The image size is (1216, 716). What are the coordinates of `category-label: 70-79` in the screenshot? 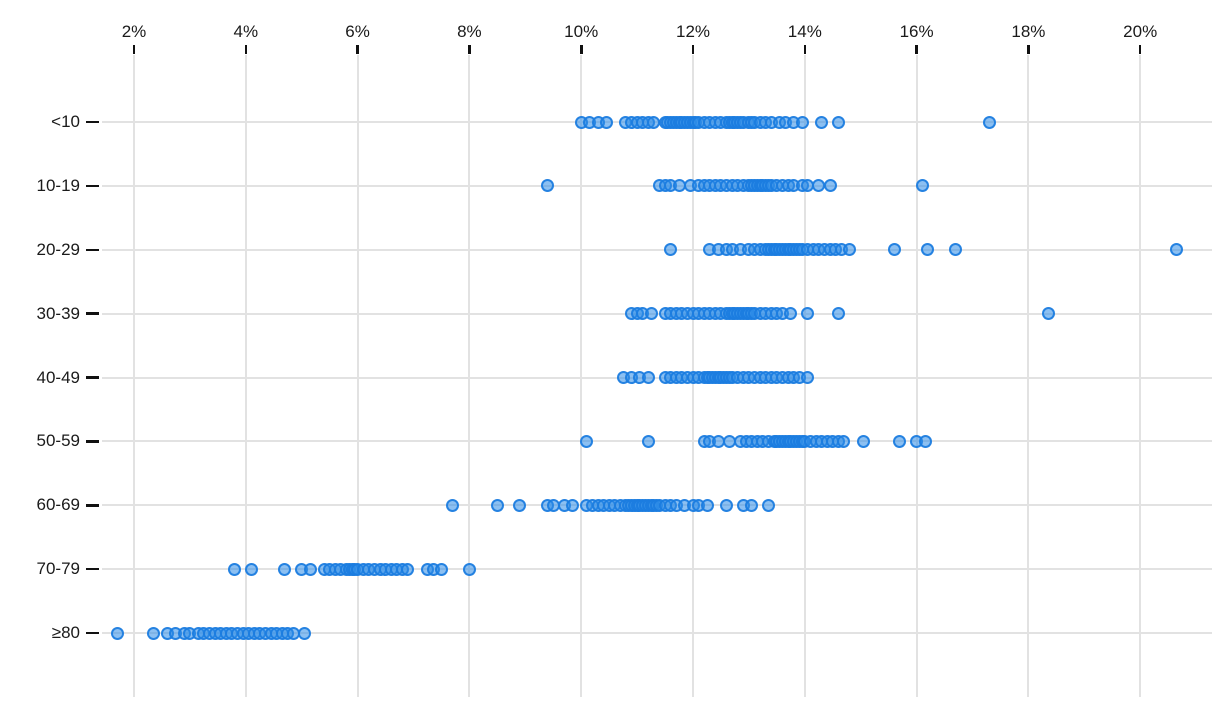 It's located at (58, 569).